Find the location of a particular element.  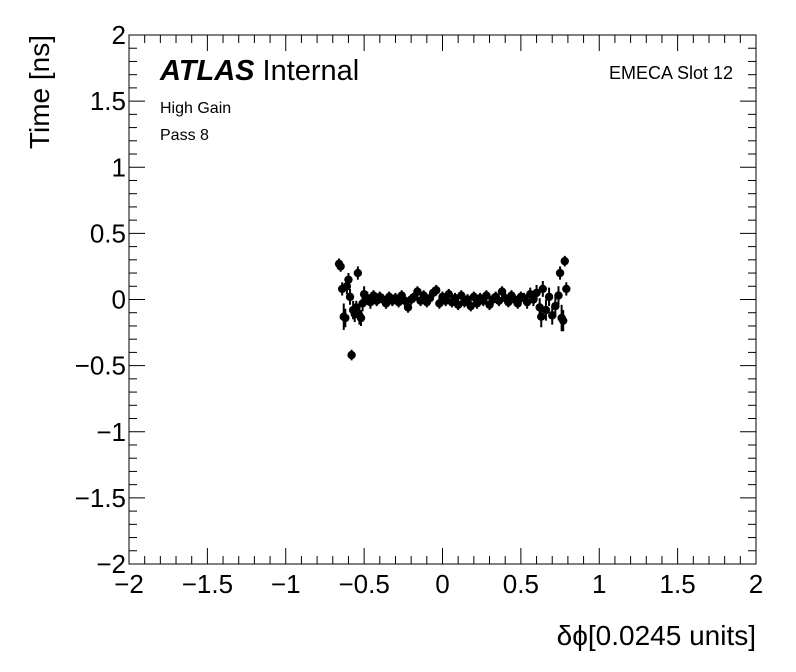

x-tick-label: −1.5 is located at coordinates (207, 584).